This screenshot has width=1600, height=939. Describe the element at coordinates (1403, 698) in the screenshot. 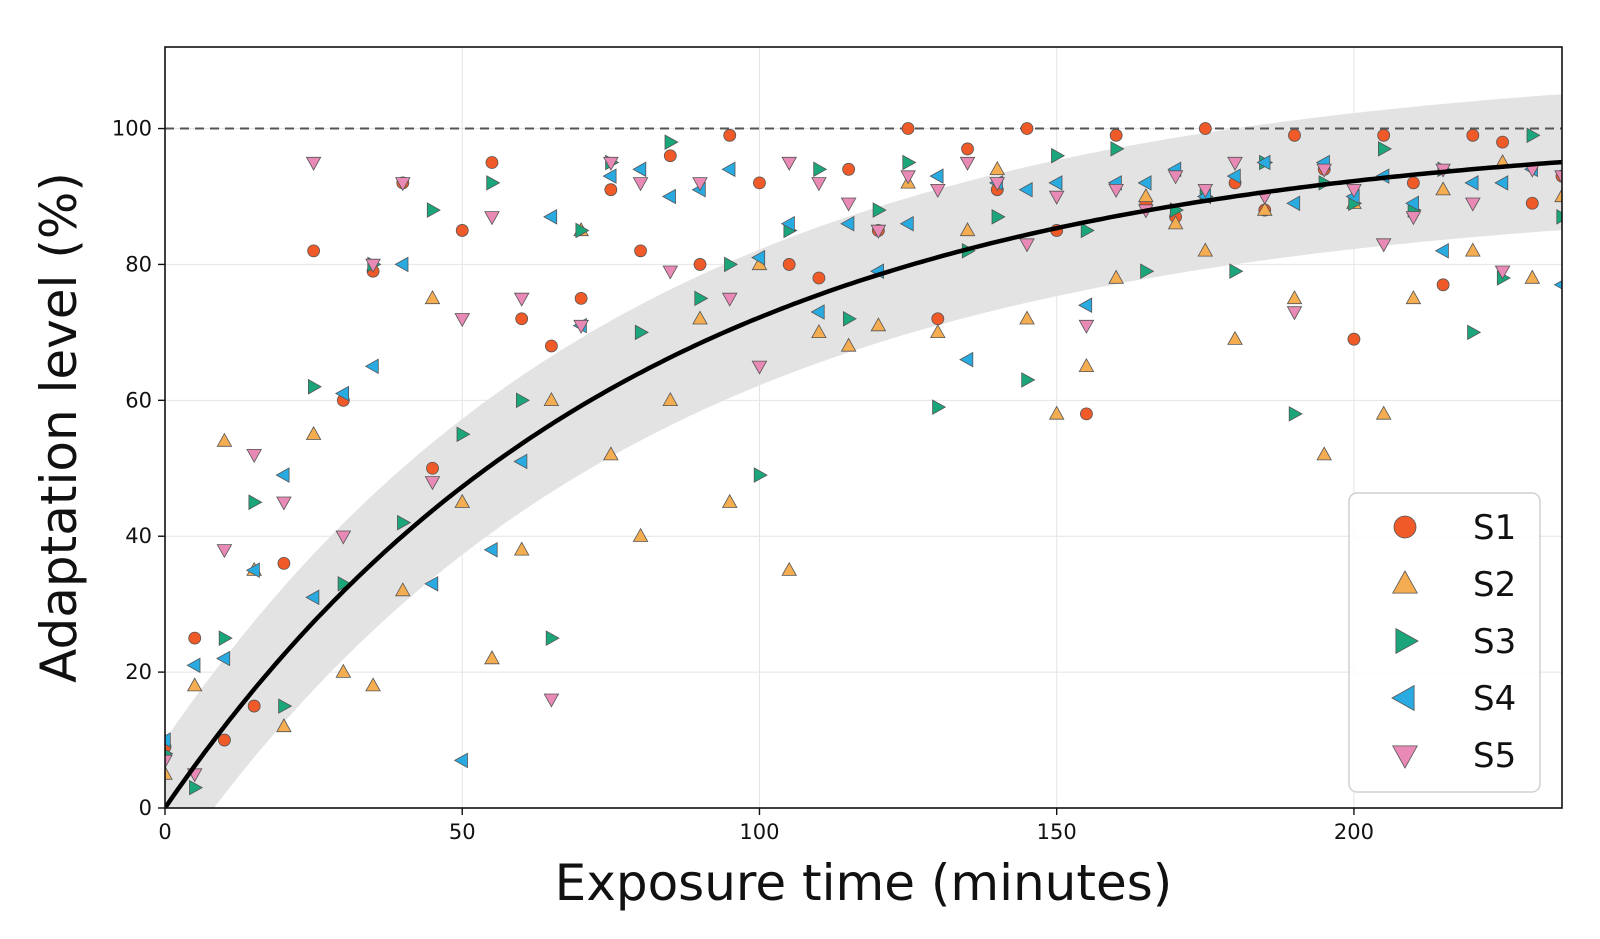

I see `legend-marker-s4` at that location.